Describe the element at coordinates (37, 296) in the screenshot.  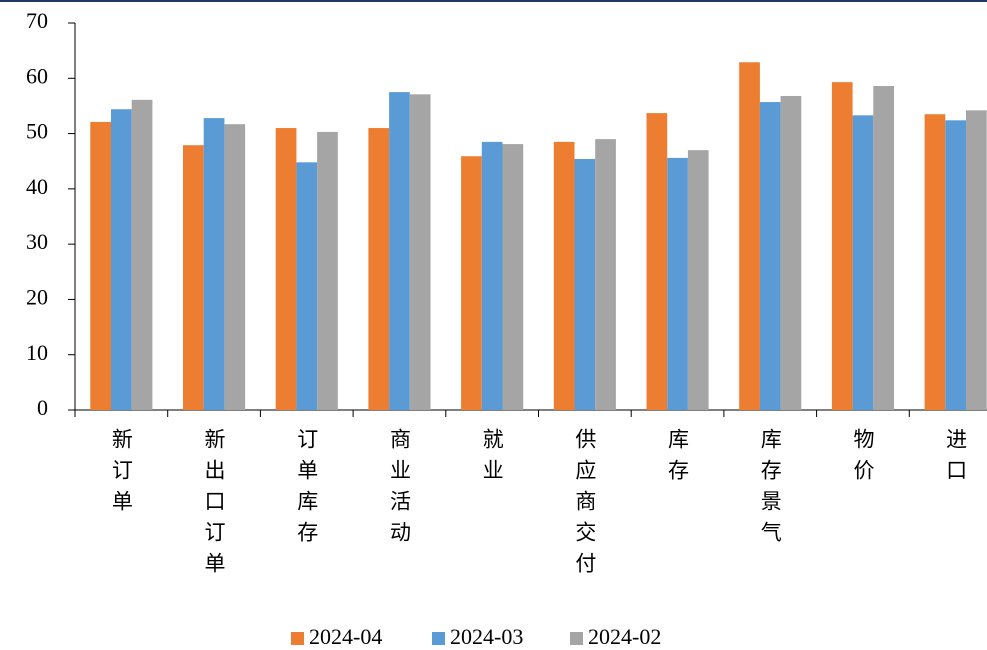
I see `y-tick-label: 20` at that location.